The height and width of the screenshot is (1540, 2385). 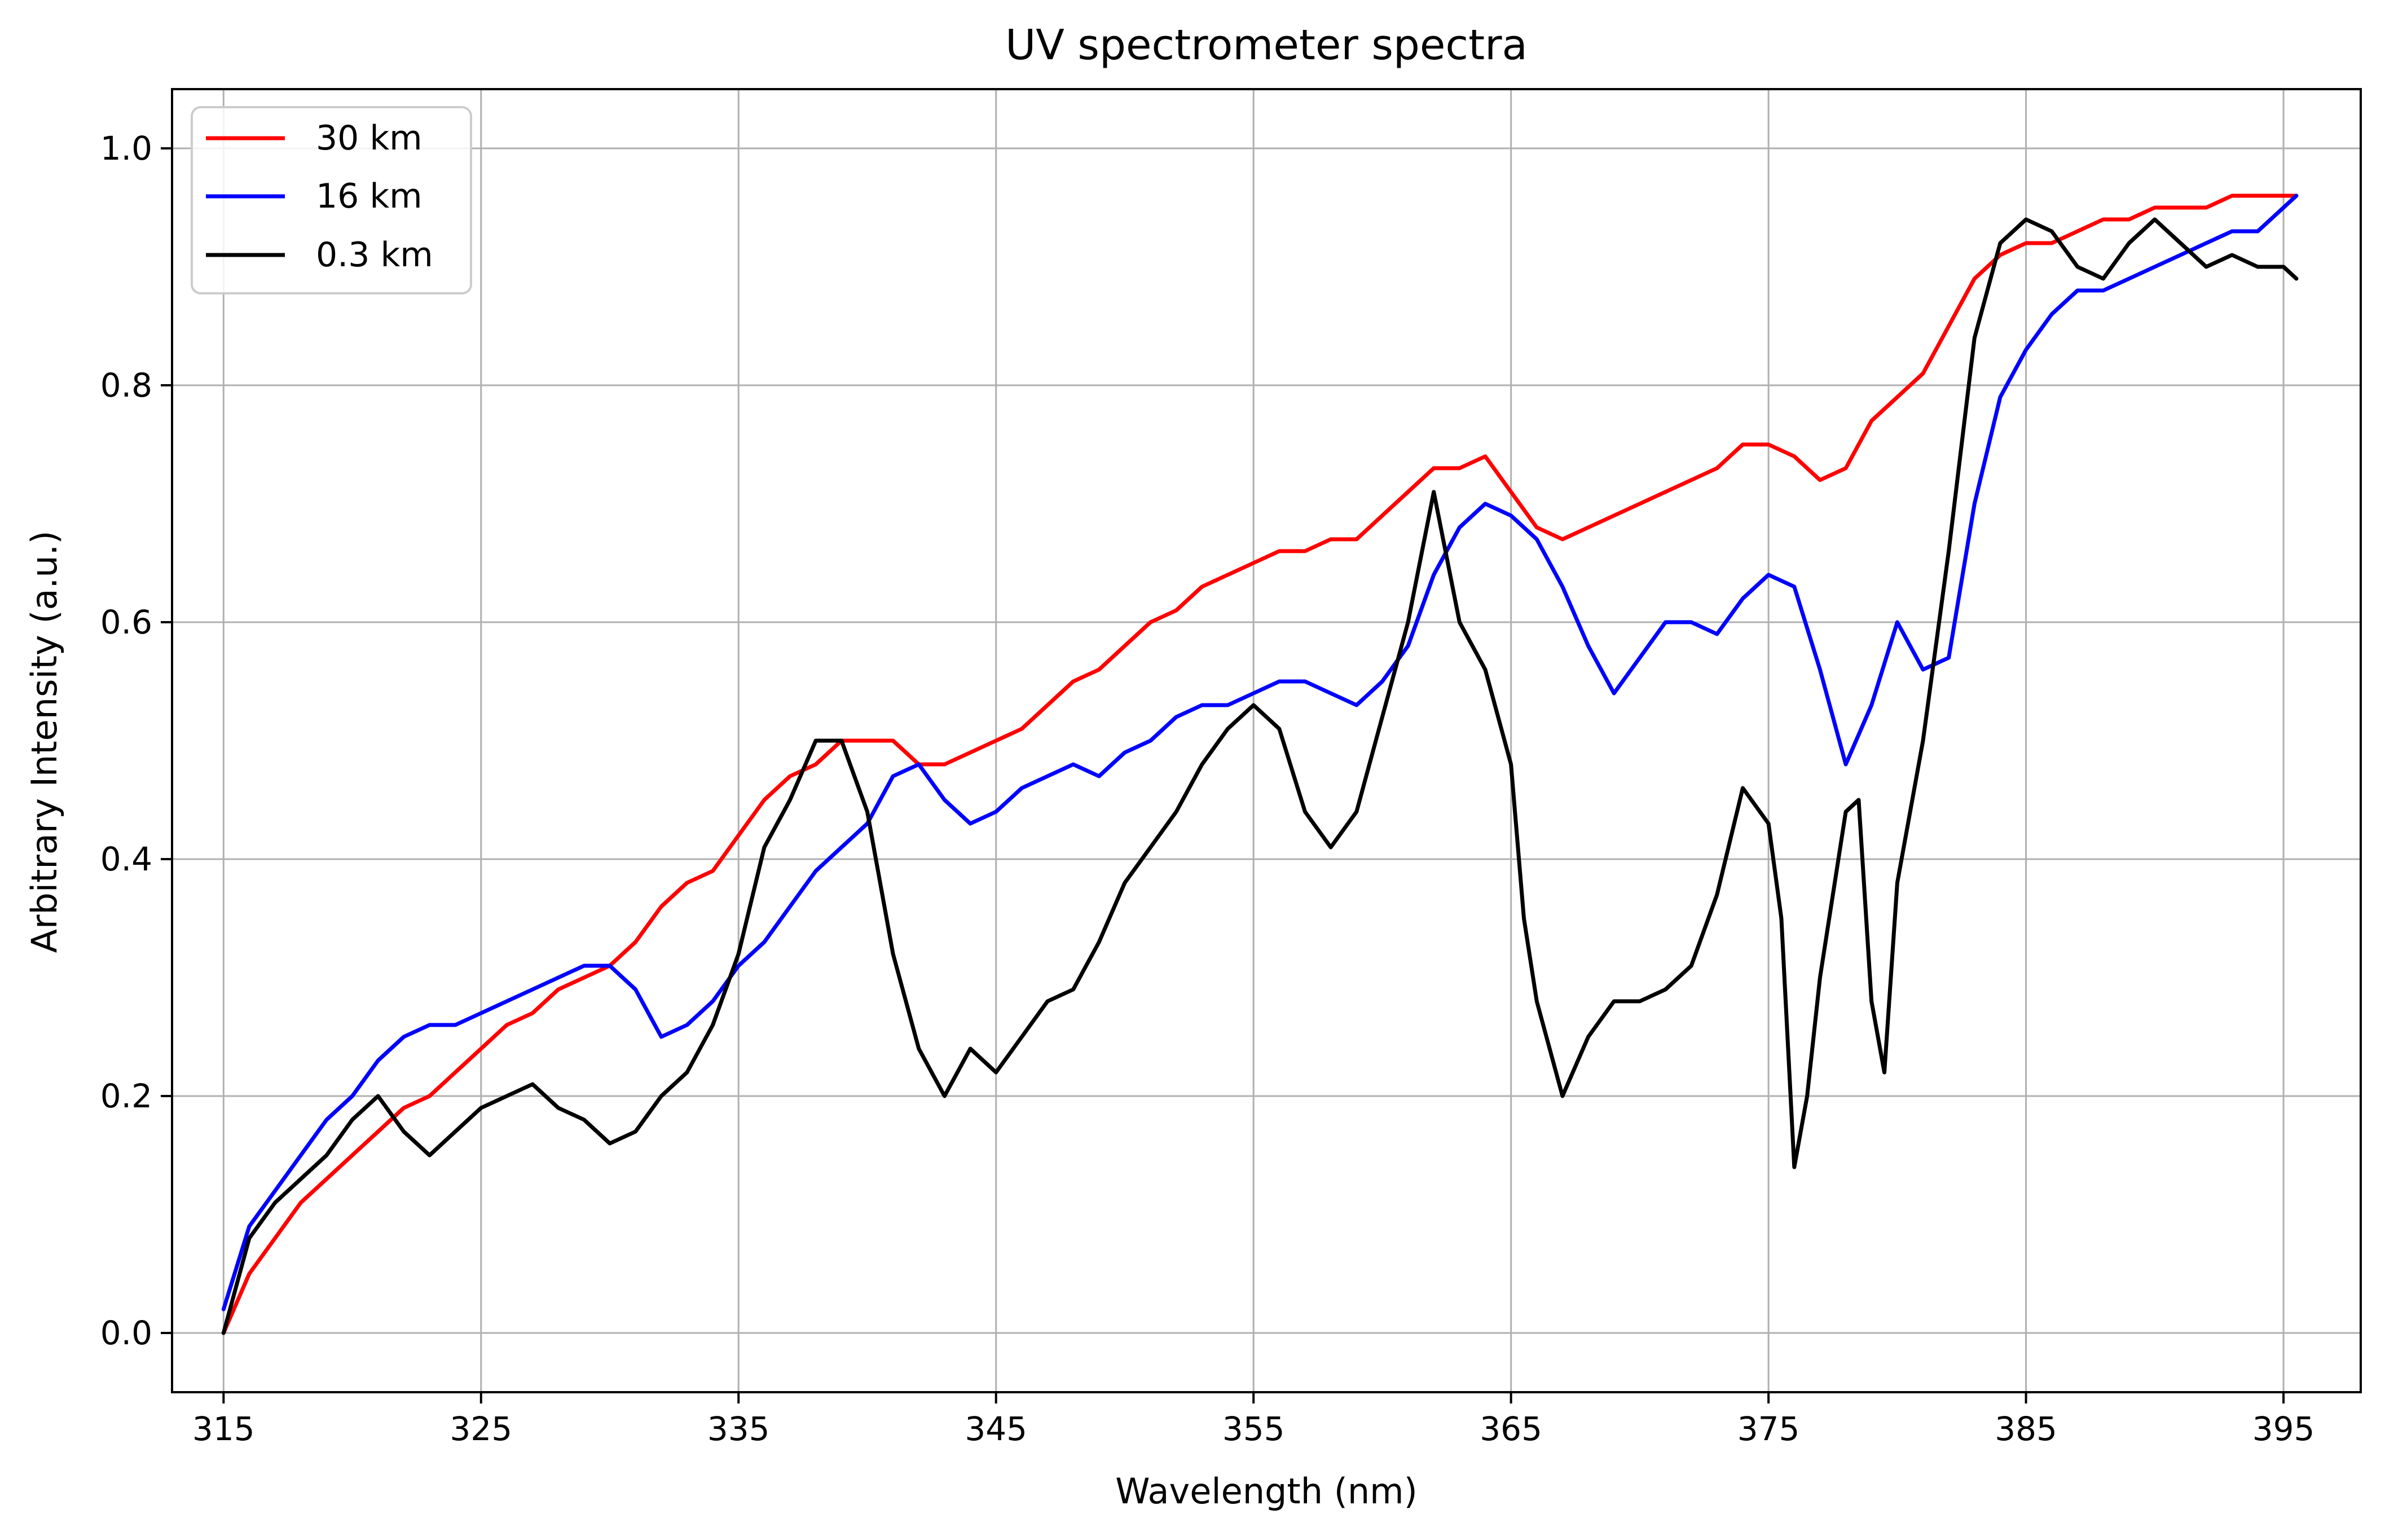 What do you see at coordinates (1768, 1429) in the screenshot?
I see `x-tick-label: 375` at bounding box center [1768, 1429].